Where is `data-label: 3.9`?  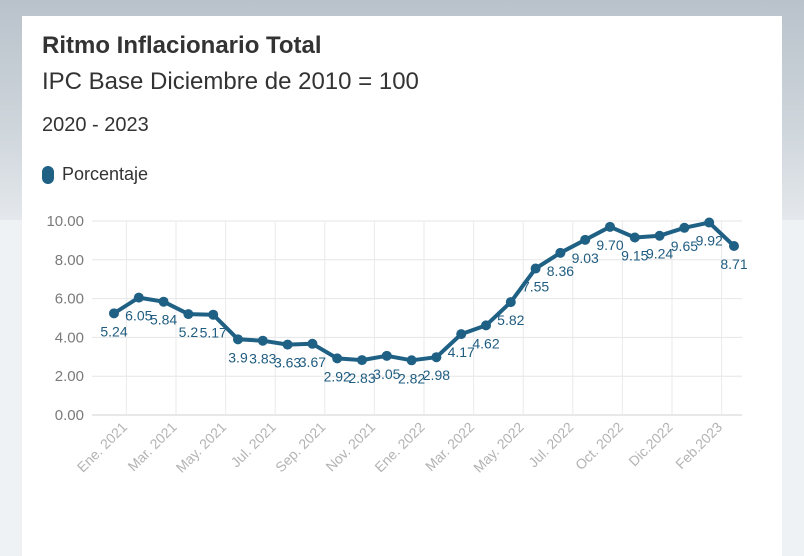 data-label: 3.9 is located at coordinates (238, 357).